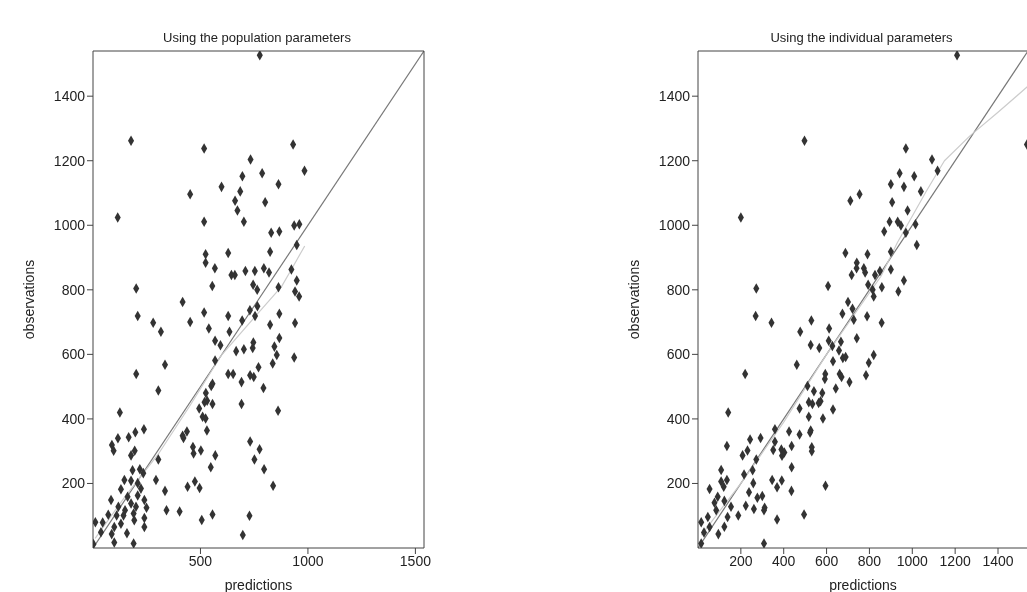 Image resolution: width=1027 pixels, height=592 pixels. What do you see at coordinates (955, 560) in the screenshot?
I see `x-tick-label: 1200` at bounding box center [955, 560].